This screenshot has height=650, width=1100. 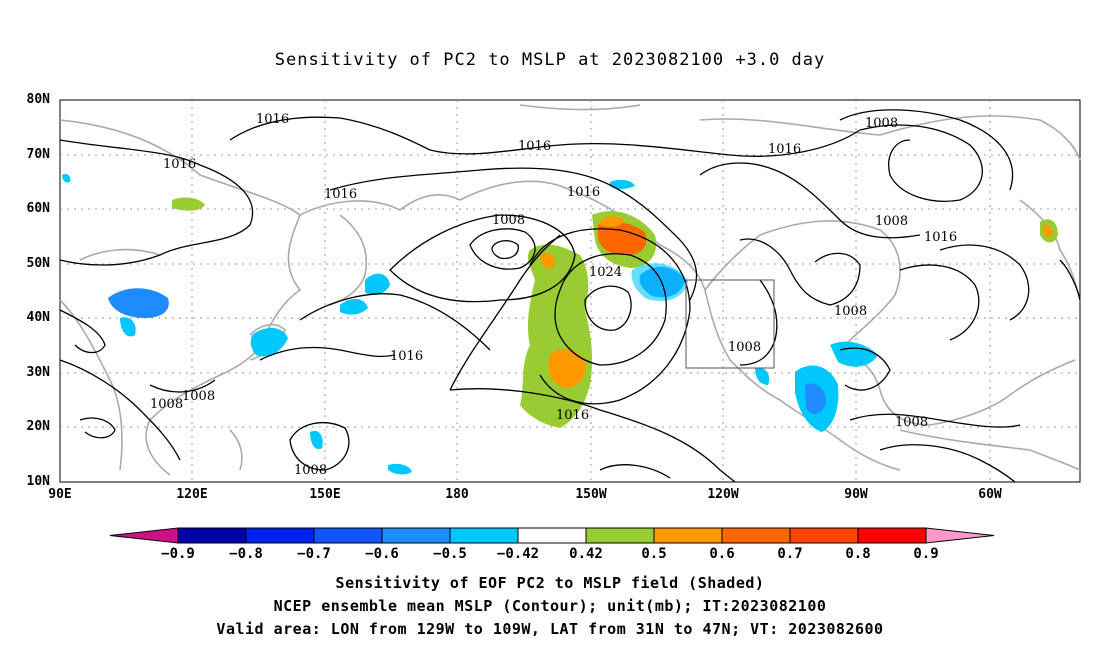 What do you see at coordinates (457, 494) in the screenshot?
I see `lon-label: 180` at bounding box center [457, 494].